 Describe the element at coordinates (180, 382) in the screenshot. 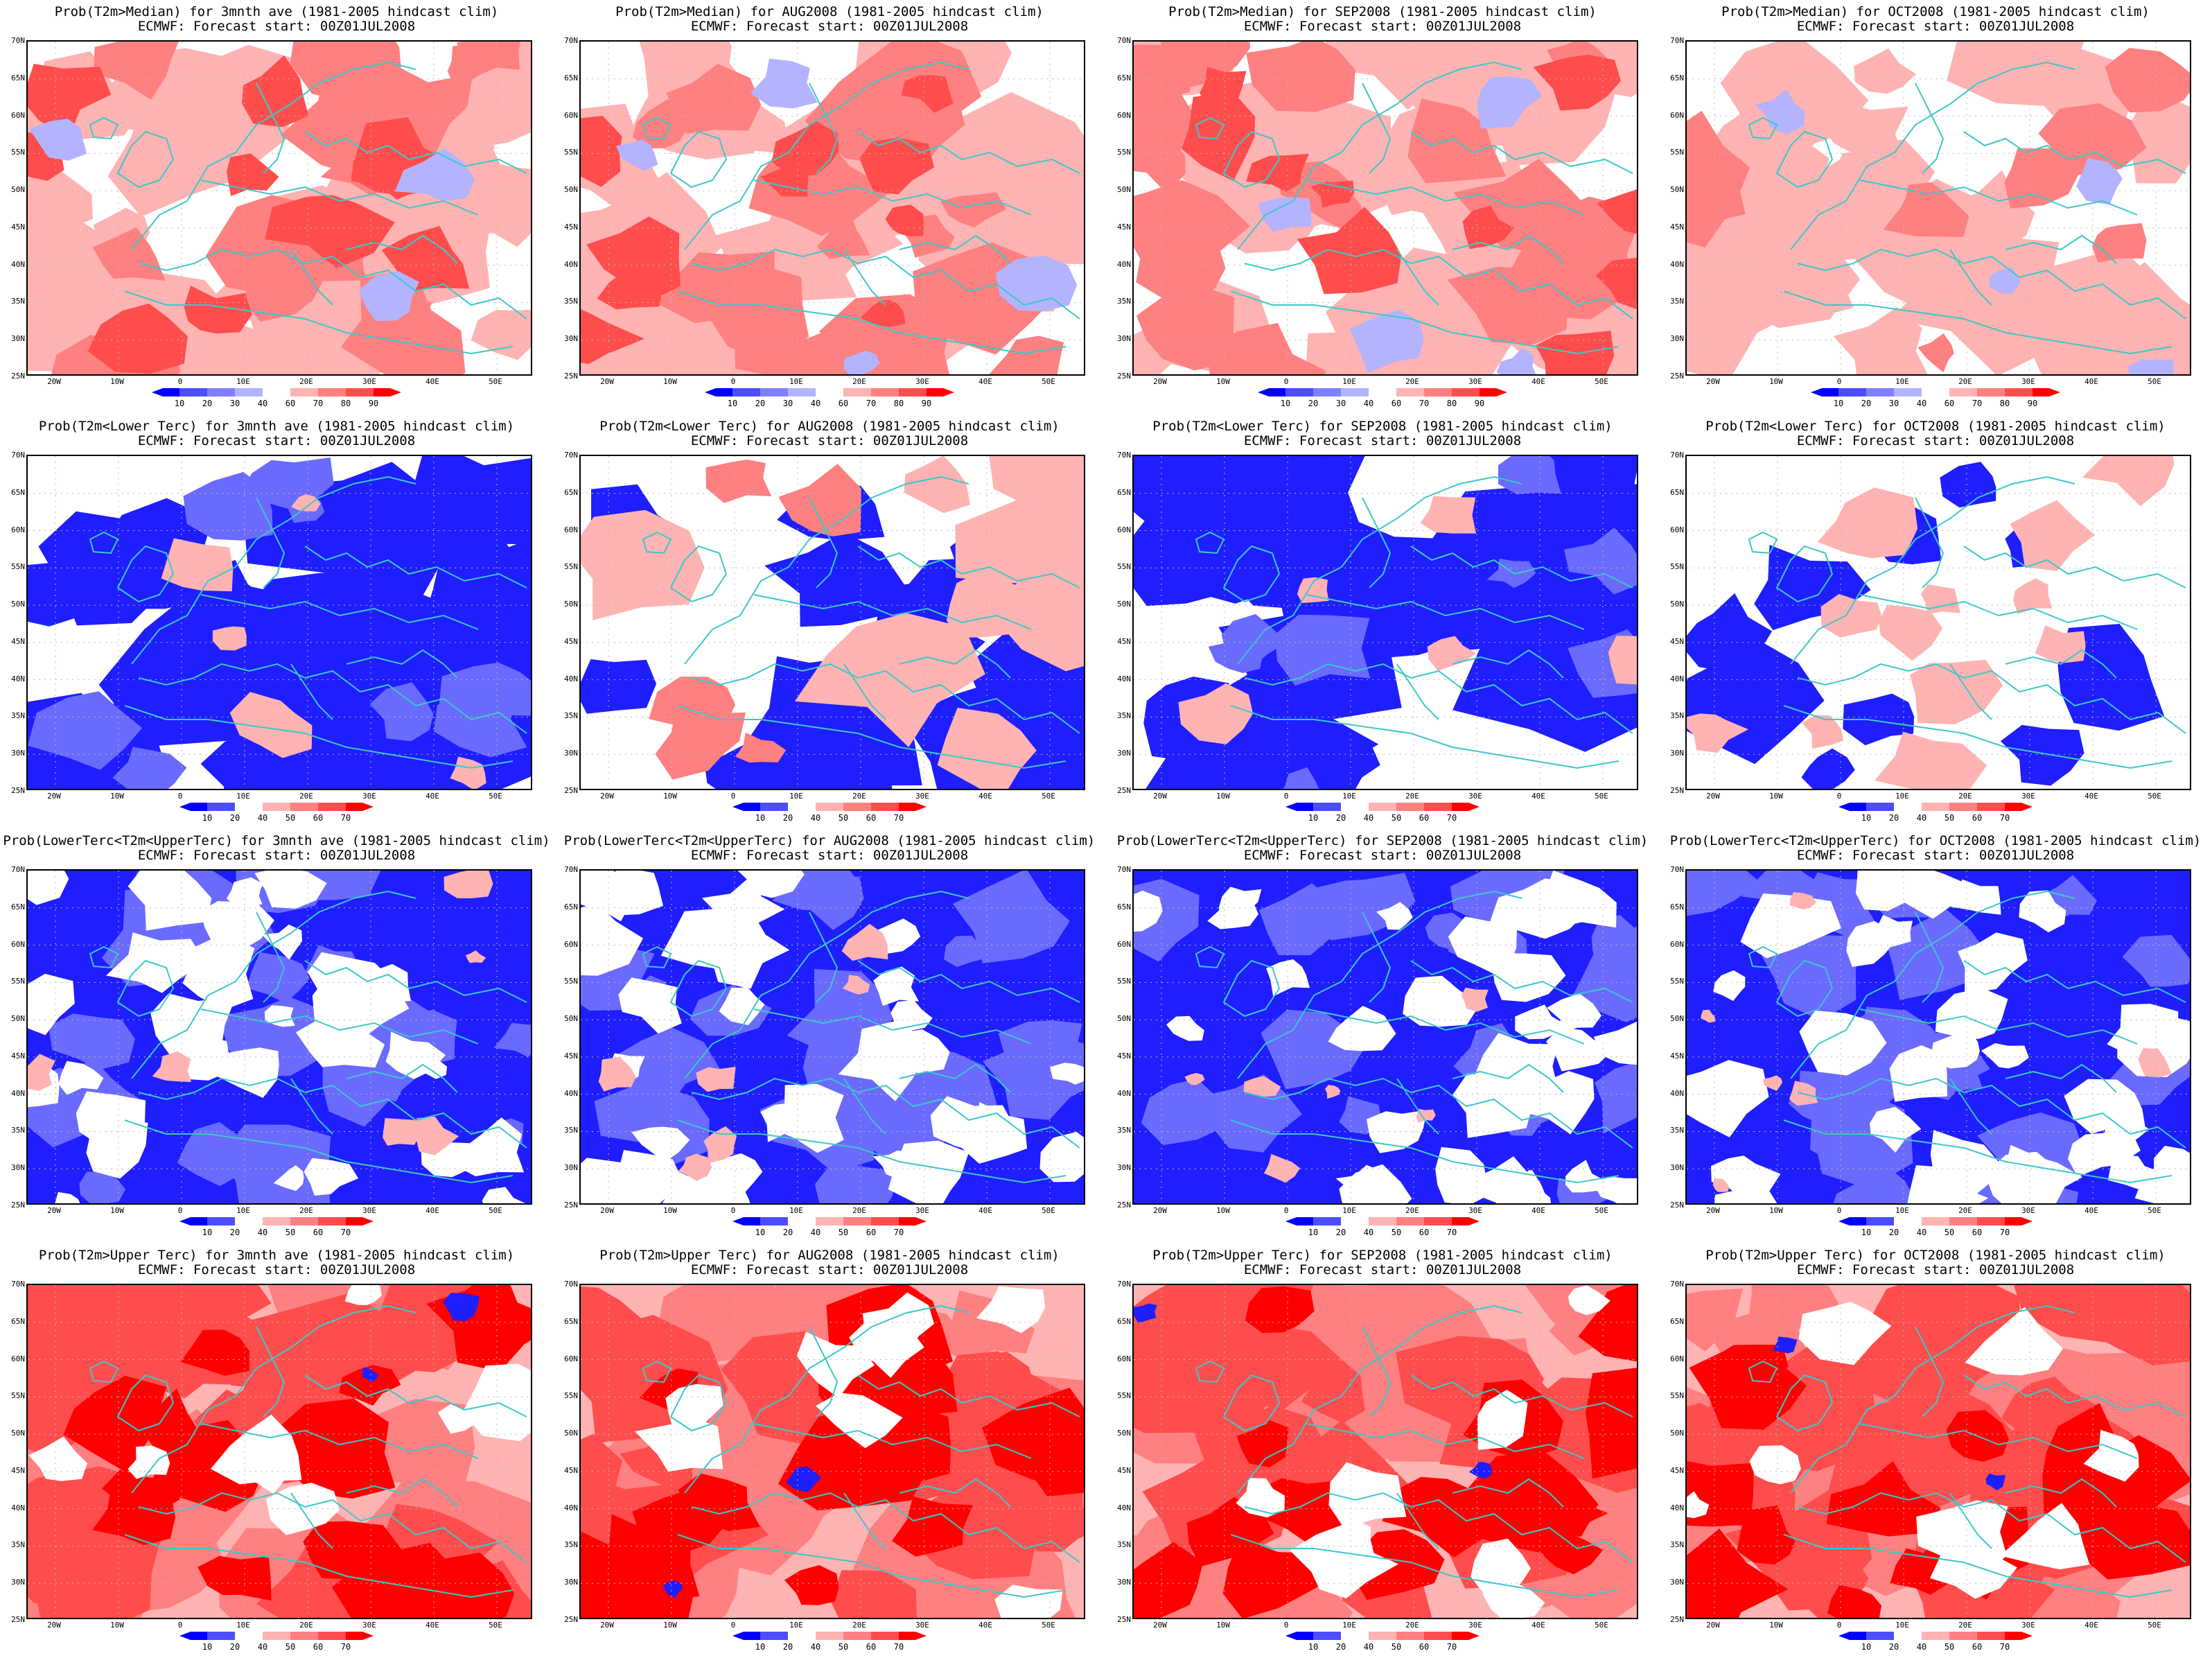

I see `longitude-label: 0` at that location.